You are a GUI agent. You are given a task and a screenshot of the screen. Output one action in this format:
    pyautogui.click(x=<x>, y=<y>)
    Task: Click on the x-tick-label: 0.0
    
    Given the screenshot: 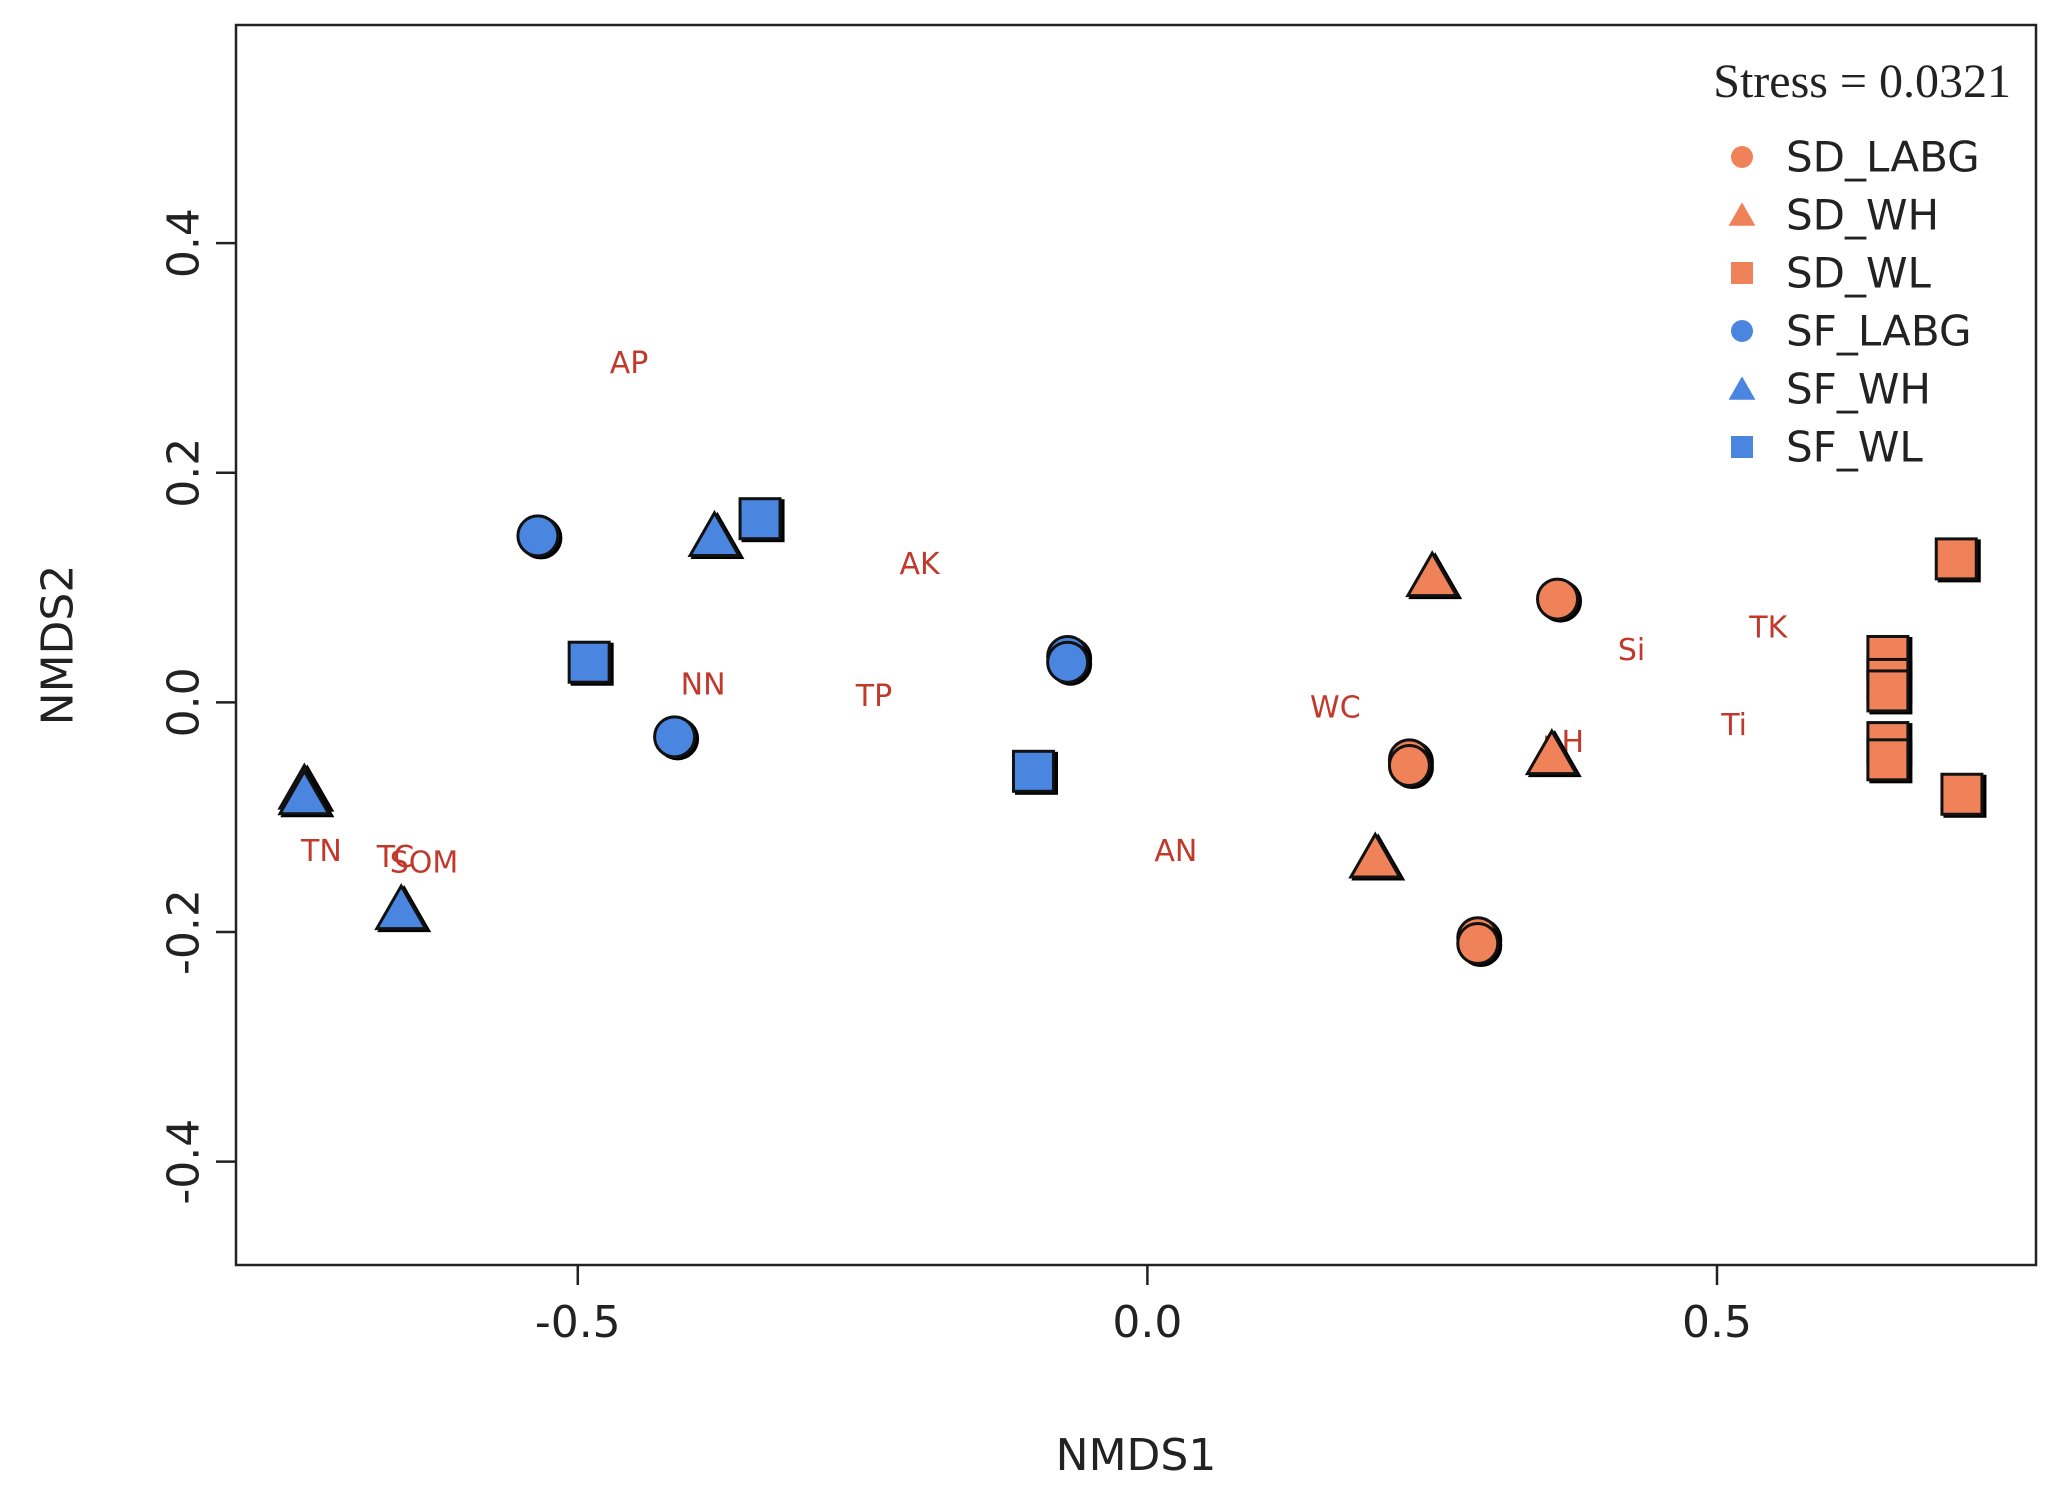 What is the action you would take?
    pyautogui.click(x=1147, y=1322)
    